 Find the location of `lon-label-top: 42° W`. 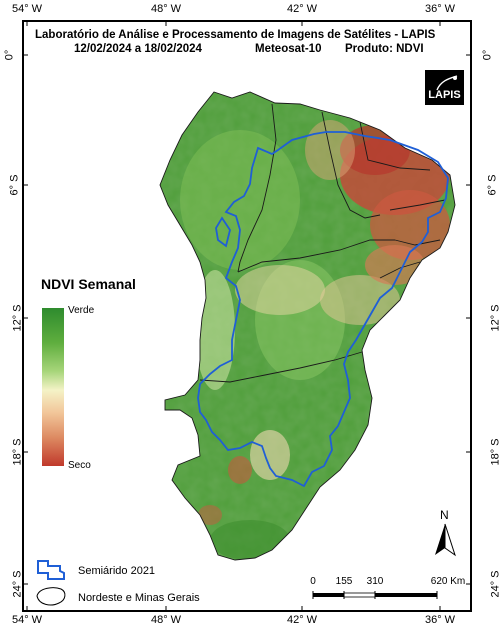

lon-label-top: 42° W is located at coordinates (302, 9).